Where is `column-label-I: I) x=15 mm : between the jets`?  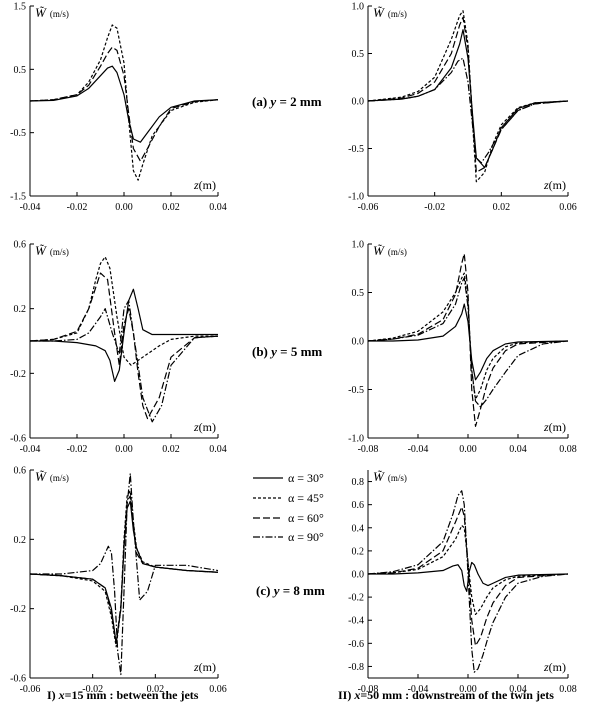
column-label-I: I) x=15 mm : between the jets is located at coordinates (123, 695).